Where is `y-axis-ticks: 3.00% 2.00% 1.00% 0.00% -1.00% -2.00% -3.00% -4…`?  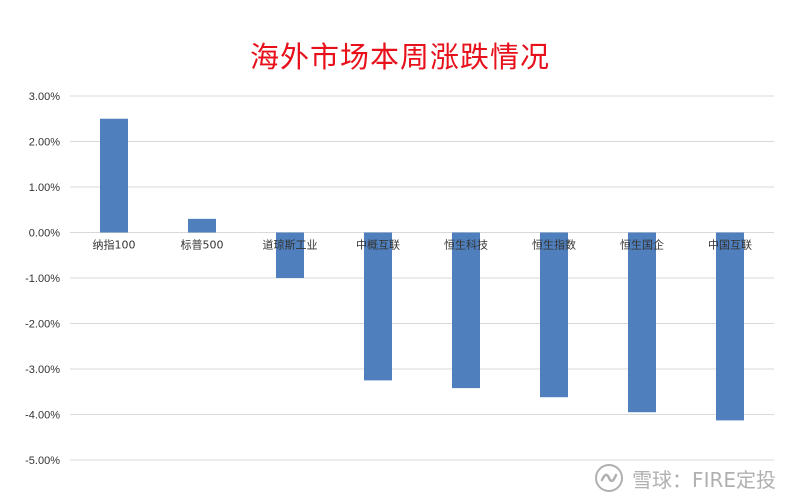
y-axis-ticks: 3.00% 2.00% 1.00% 0.00% -1.00% -2.00% -3.00% -4… is located at coordinates (42, 279).